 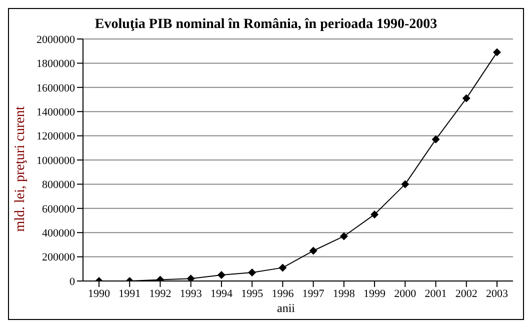 I want to click on x-tick-label: 2001, so click(x=435, y=294).